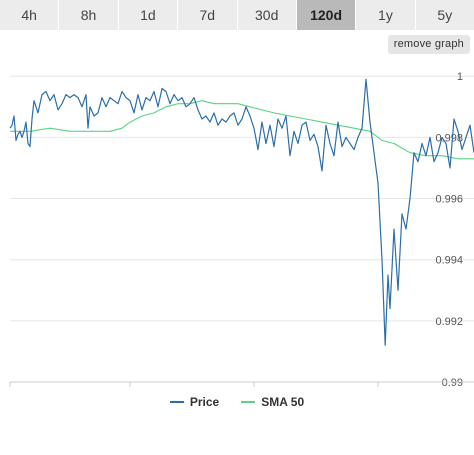 The image size is (474, 455). What do you see at coordinates (89, 15) in the screenshot?
I see `tab-8h: 8h` at bounding box center [89, 15].